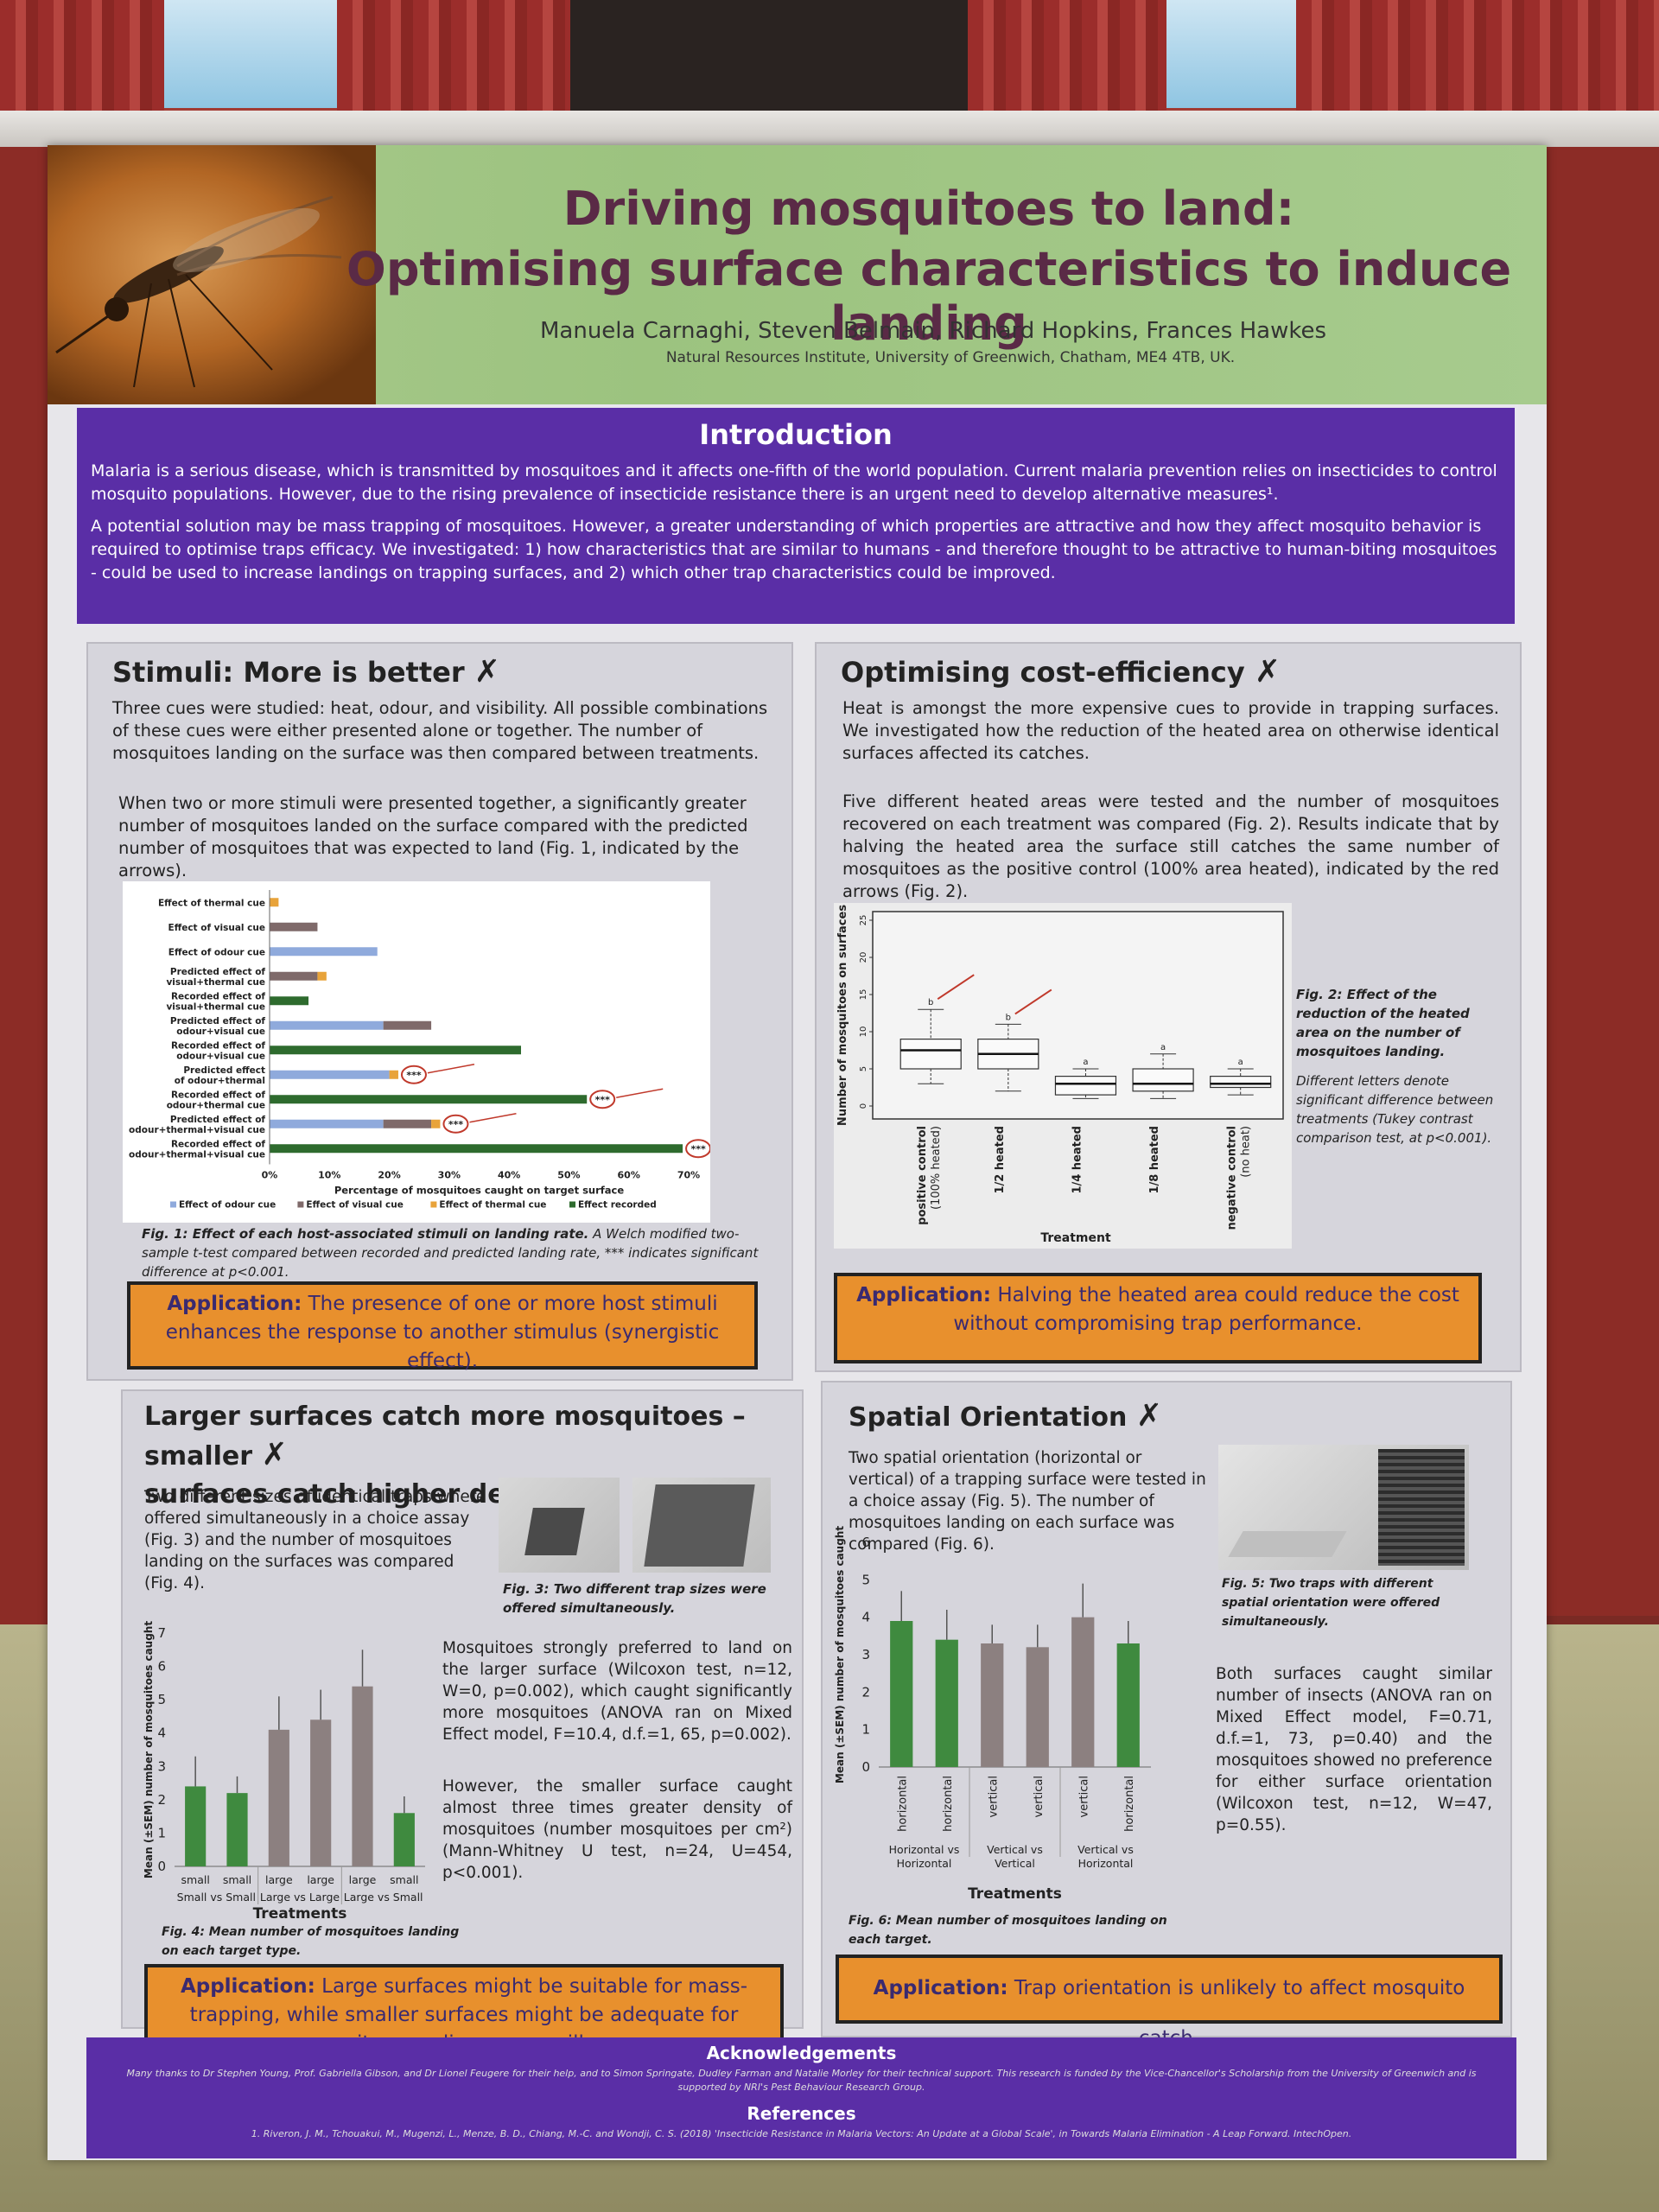 The width and height of the screenshot is (1659, 2212). Describe the element at coordinates (149, 1749) in the screenshot. I see `fig4-y-axis-label: Mean (±SEM) number of mosquitoes caught` at that location.